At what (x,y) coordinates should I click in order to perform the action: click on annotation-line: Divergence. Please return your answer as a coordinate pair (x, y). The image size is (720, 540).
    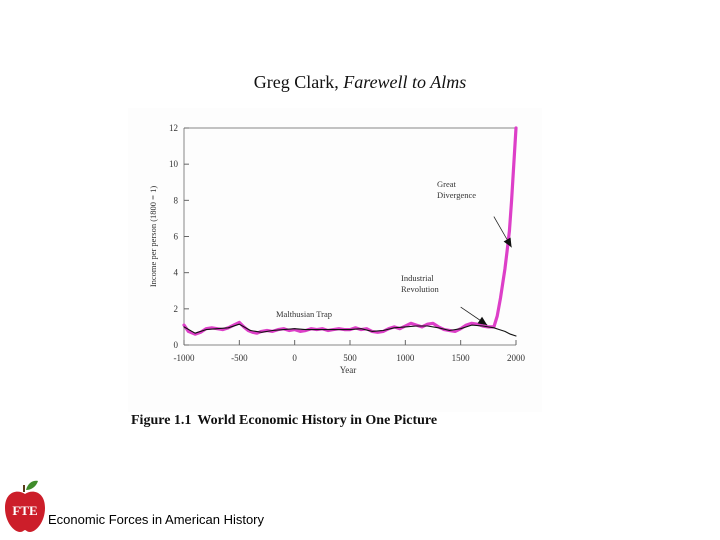
    Looking at the image, I should click on (456, 195).